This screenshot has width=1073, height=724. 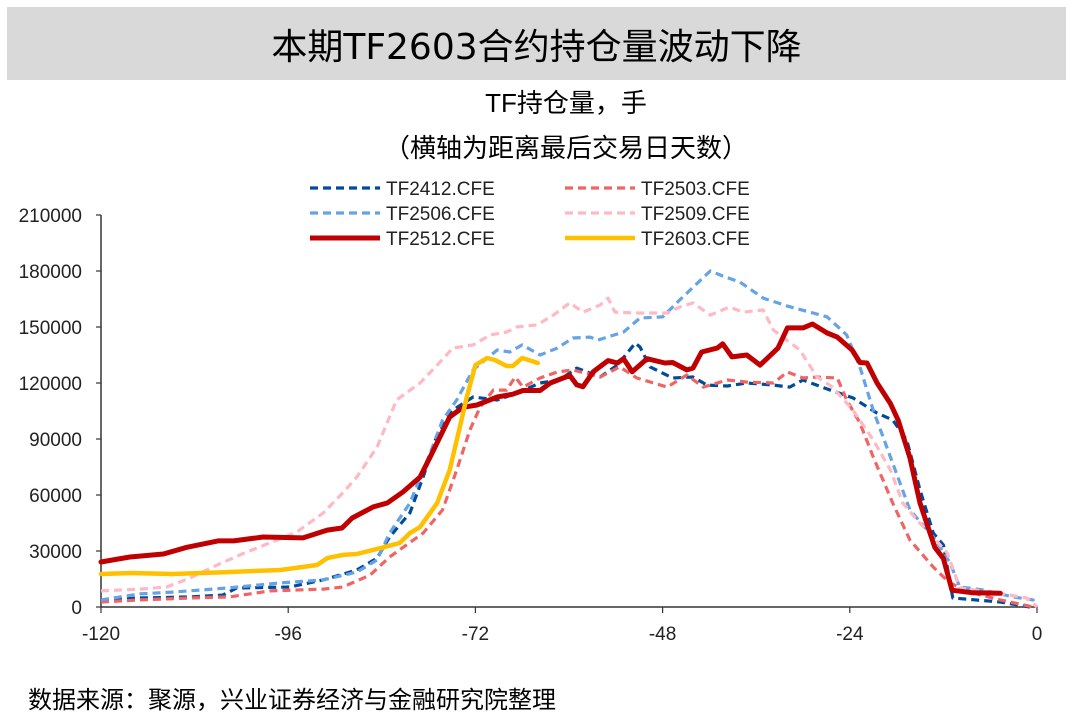 What do you see at coordinates (1037, 634) in the screenshot?
I see `x-tick-label: 0` at bounding box center [1037, 634].